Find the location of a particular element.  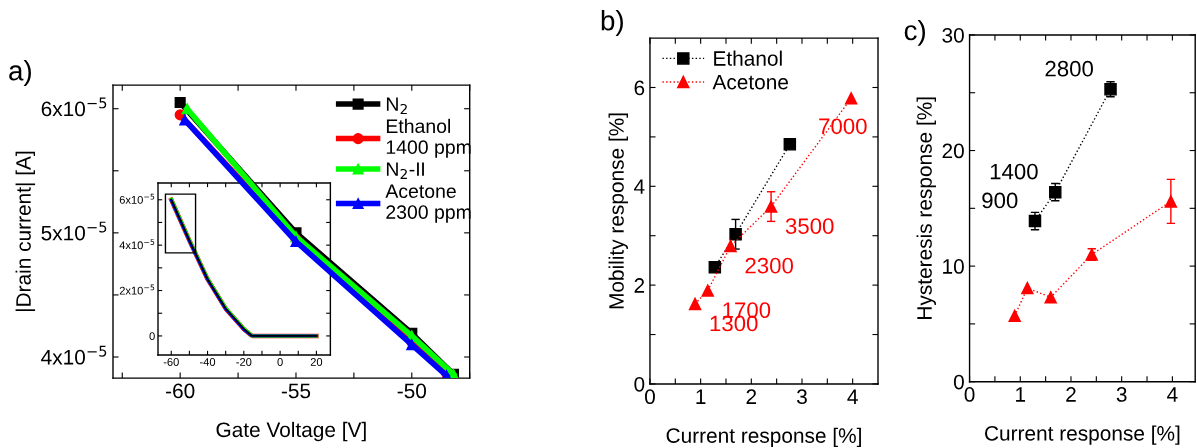

y-axis-title: Hysteresis response [%] is located at coordinates (926, 208).